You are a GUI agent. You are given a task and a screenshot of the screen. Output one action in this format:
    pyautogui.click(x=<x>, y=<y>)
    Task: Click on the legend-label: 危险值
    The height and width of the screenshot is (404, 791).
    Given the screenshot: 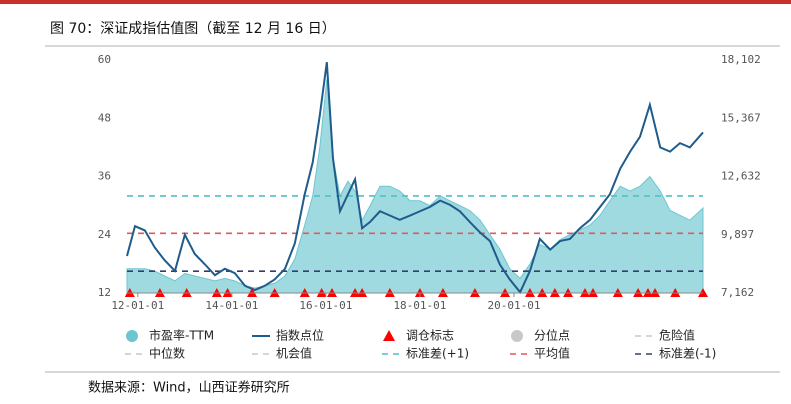 What is the action you would take?
    pyautogui.click(x=677, y=335)
    